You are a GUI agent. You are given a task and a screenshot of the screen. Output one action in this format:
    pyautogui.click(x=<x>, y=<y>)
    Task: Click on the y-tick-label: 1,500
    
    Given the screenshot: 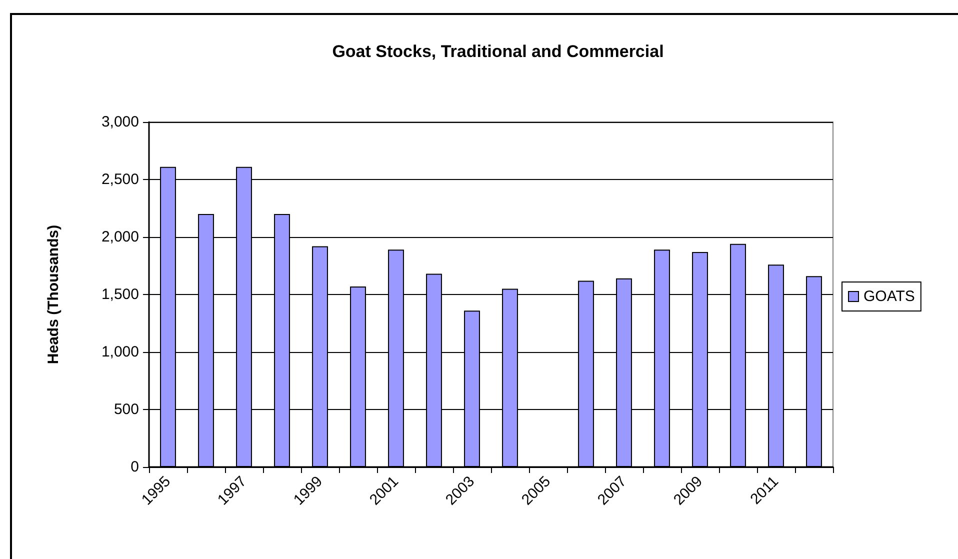 What is the action you would take?
    pyautogui.click(x=120, y=294)
    